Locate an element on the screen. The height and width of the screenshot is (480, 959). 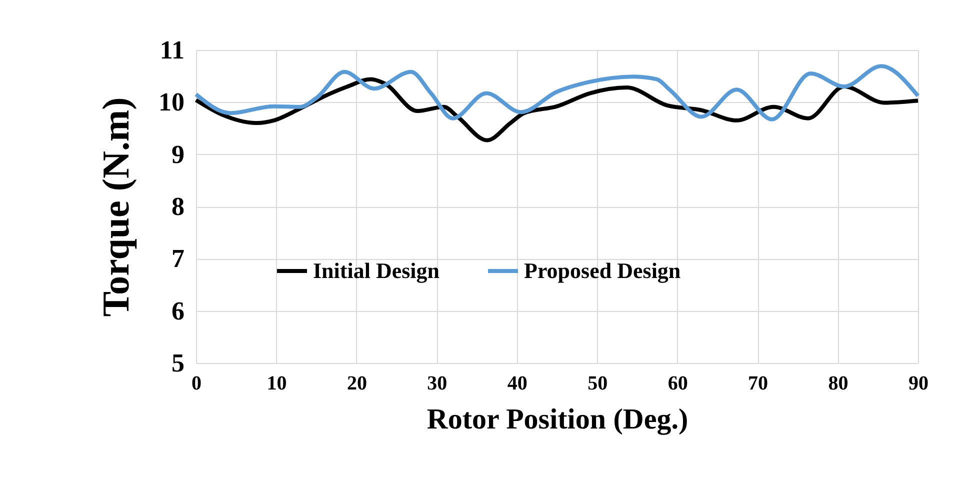
line-series is located at coordinates (557, 93).